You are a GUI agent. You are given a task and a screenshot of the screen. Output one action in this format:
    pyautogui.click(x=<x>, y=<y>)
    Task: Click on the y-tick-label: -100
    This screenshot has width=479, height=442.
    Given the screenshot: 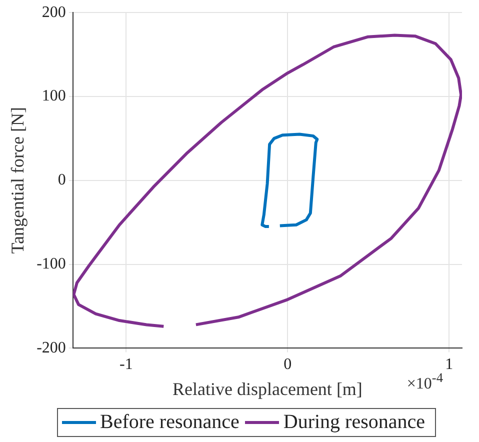 What is the action you would take?
    pyautogui.click(x=51, y=264)
    